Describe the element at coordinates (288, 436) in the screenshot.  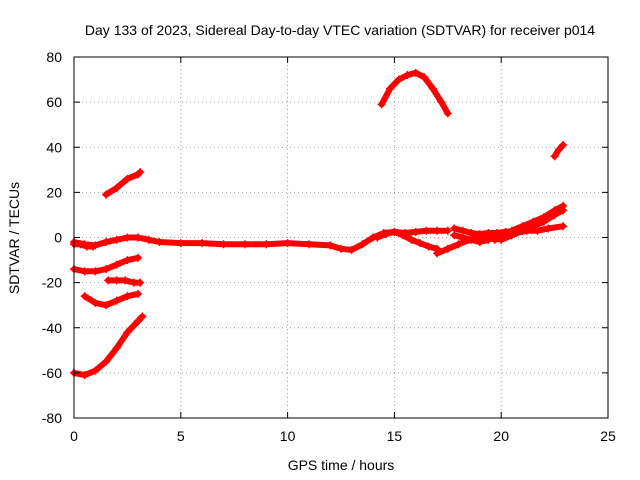
I see `x-tick-label: 10` at that location.